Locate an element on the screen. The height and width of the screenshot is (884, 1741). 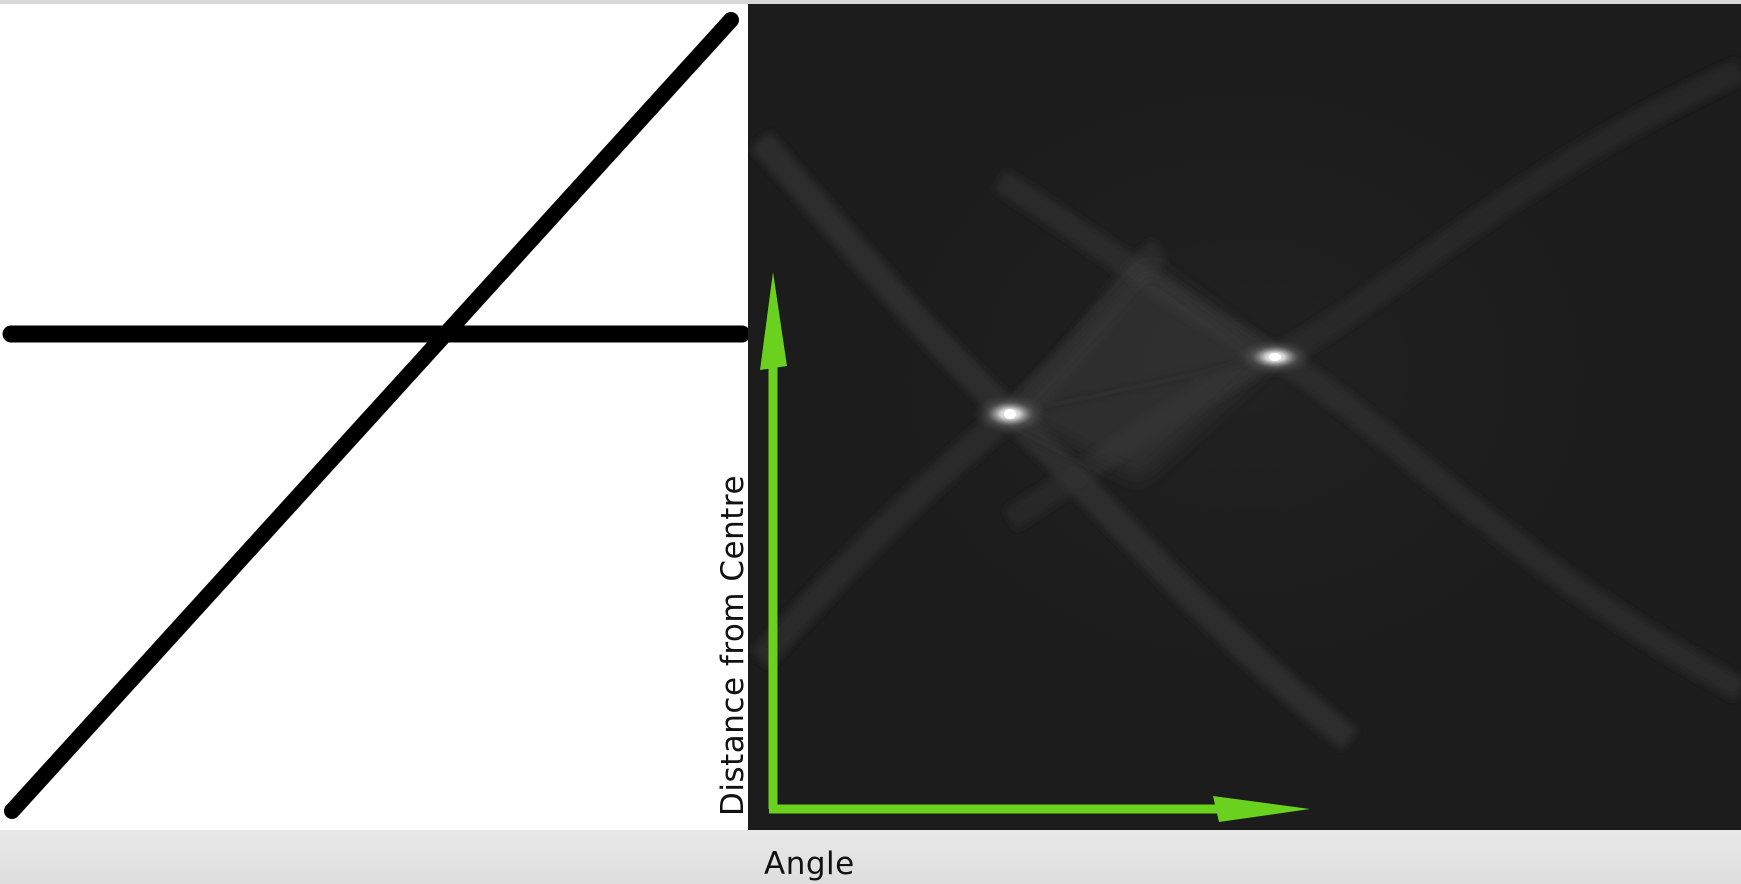
y-axis-arrowhead is located at coordinates (773, 321).